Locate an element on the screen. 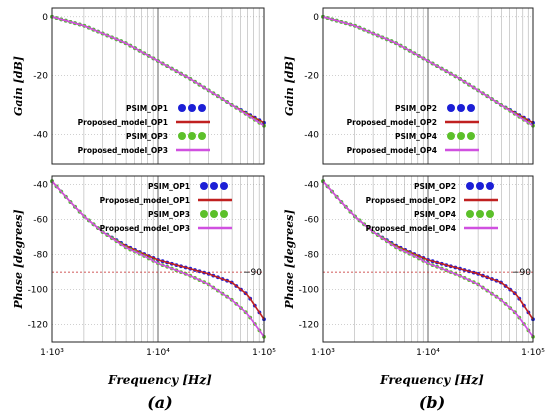 Image resolution: width=550 pixels, height=418 pixels. panel-label-b: (b) is located at coordinates (432, 402).